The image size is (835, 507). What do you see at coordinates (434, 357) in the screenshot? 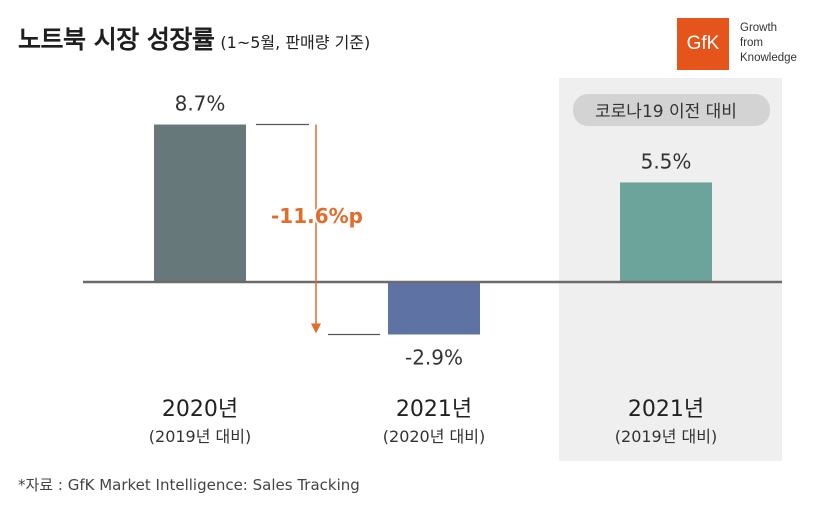
I see `data-label: -2.9%` at bounding box center [434, 357].